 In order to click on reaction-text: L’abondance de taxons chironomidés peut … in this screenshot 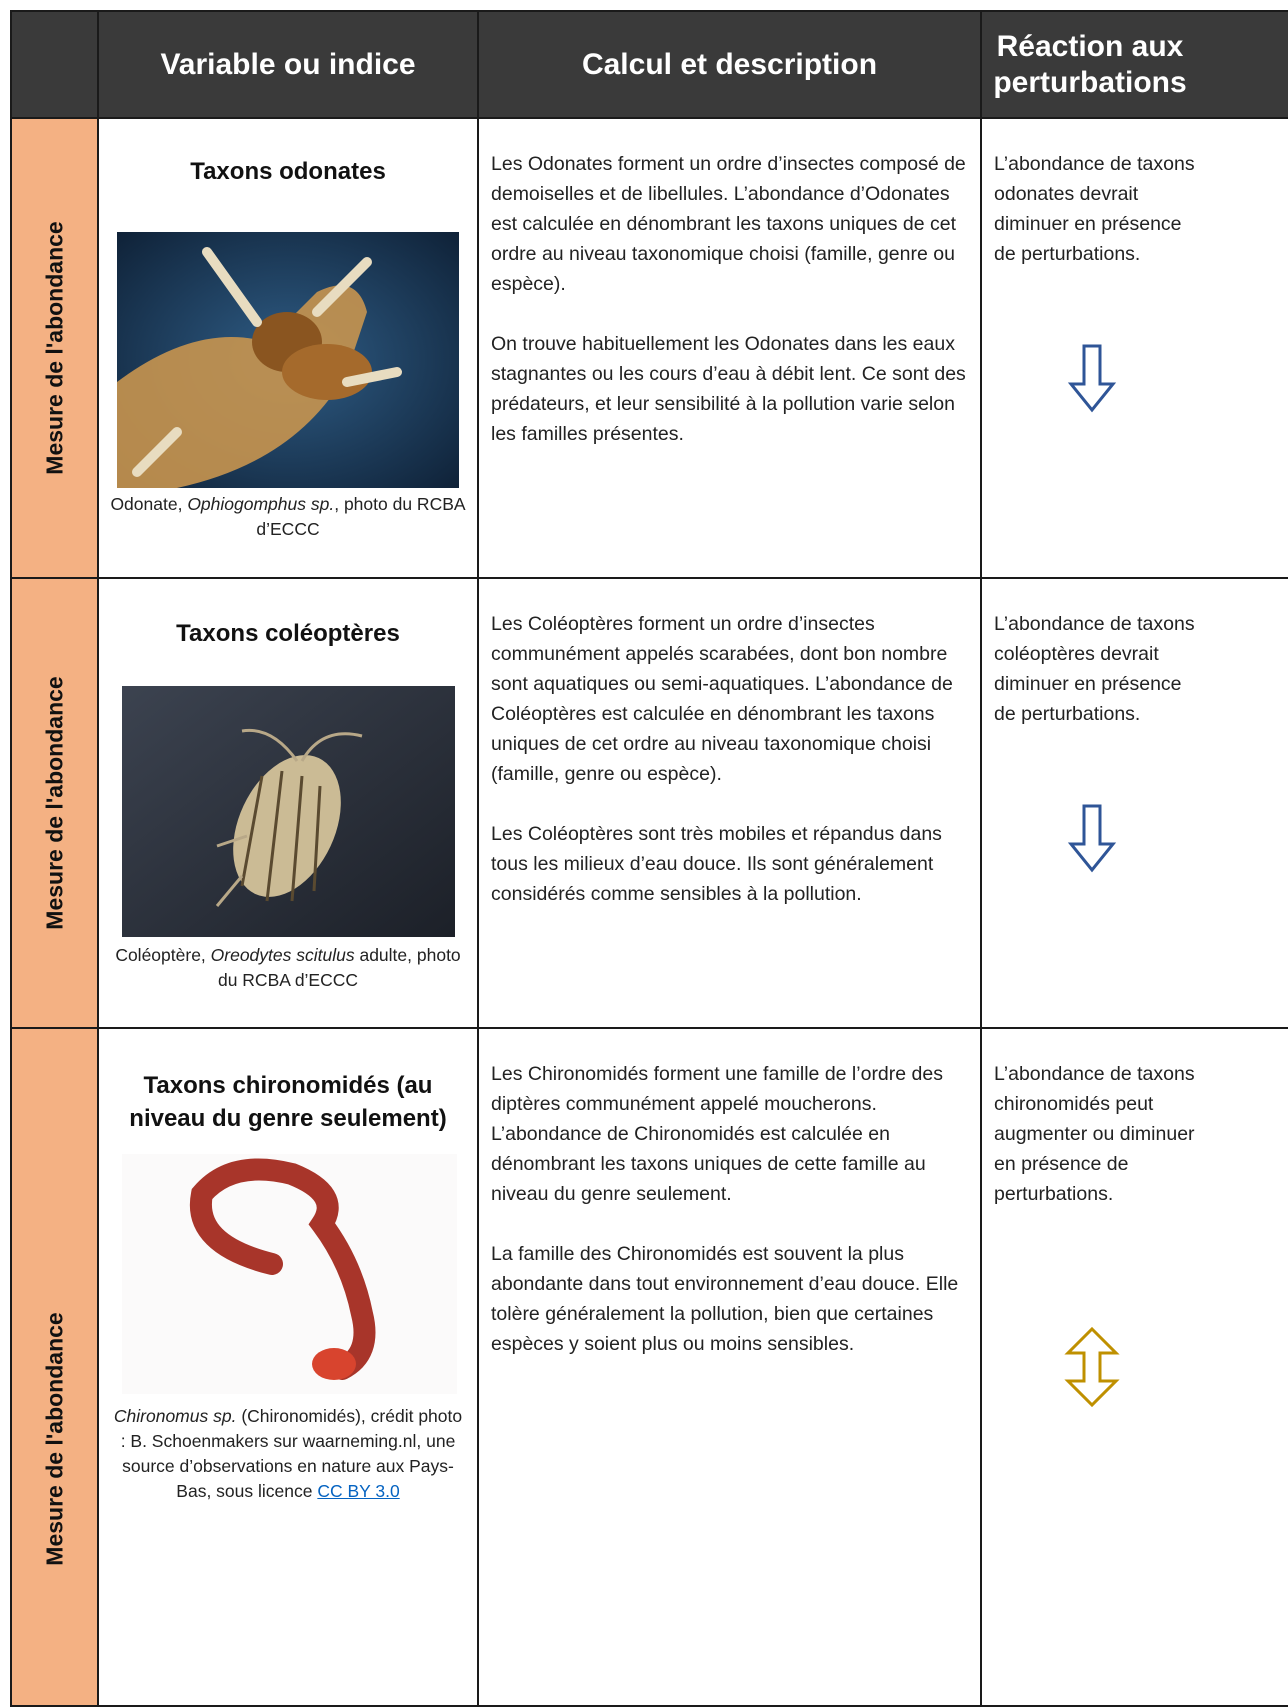, I will do `click(1094, 1134)`.